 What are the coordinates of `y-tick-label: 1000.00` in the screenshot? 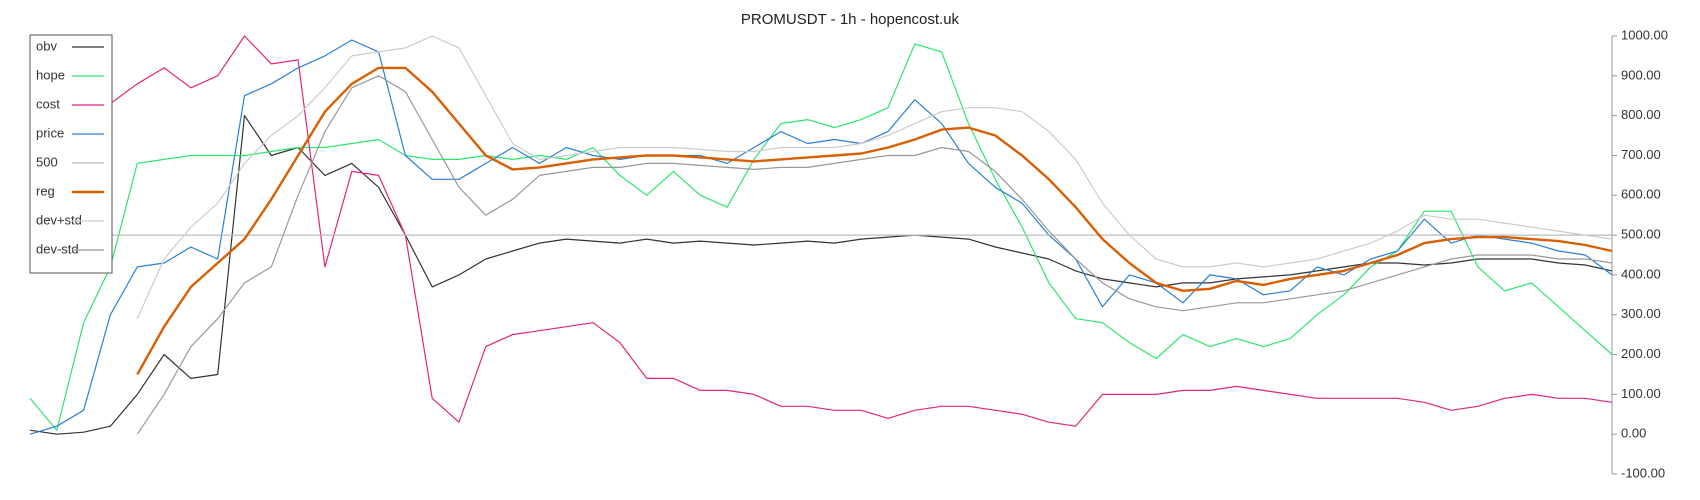 It's located at (1644, 34).